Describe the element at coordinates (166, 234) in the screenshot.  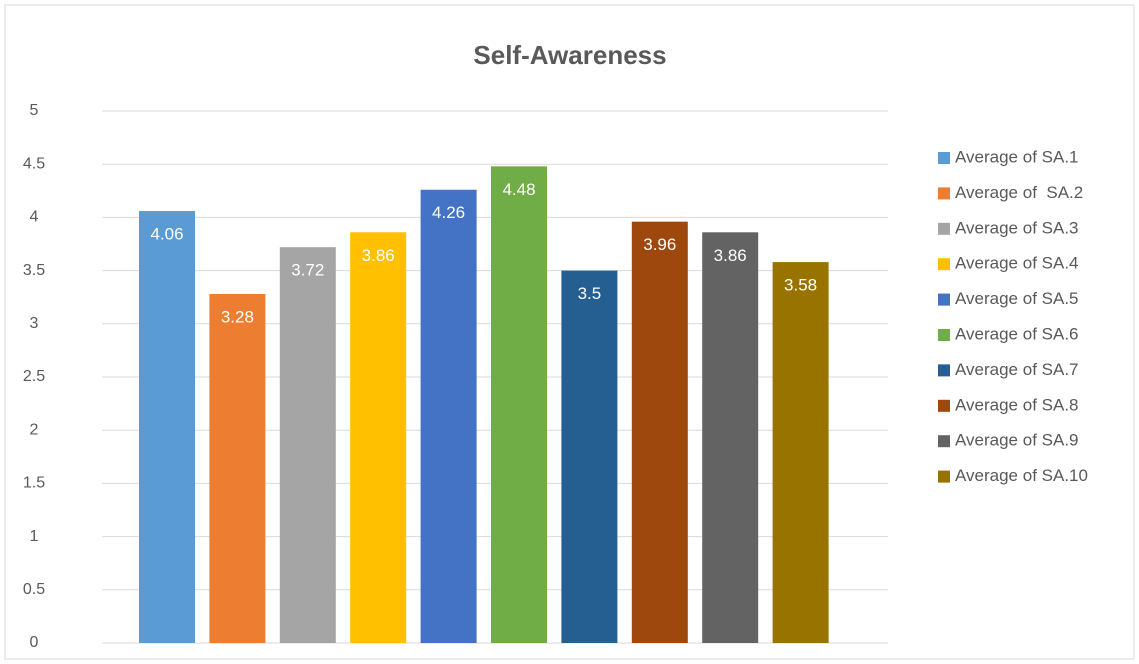
I see `data-label: 4.06` at that location.